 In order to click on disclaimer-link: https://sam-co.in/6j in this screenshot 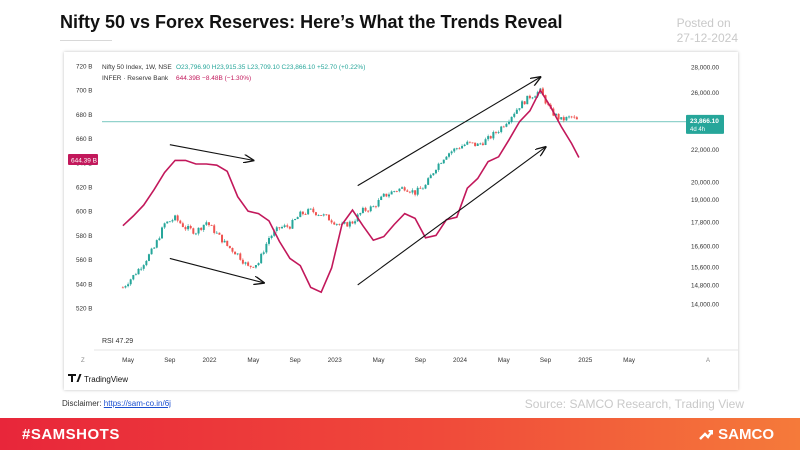, I will do `click(137, 403)`.